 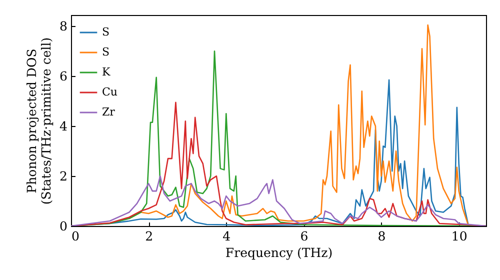 What do you see at coordinates (39, 121) in the screenshot?
I see `y-axis-title: Phonon projected DOS (States/THz·primitive cell)` at bounding box center [39, 121].